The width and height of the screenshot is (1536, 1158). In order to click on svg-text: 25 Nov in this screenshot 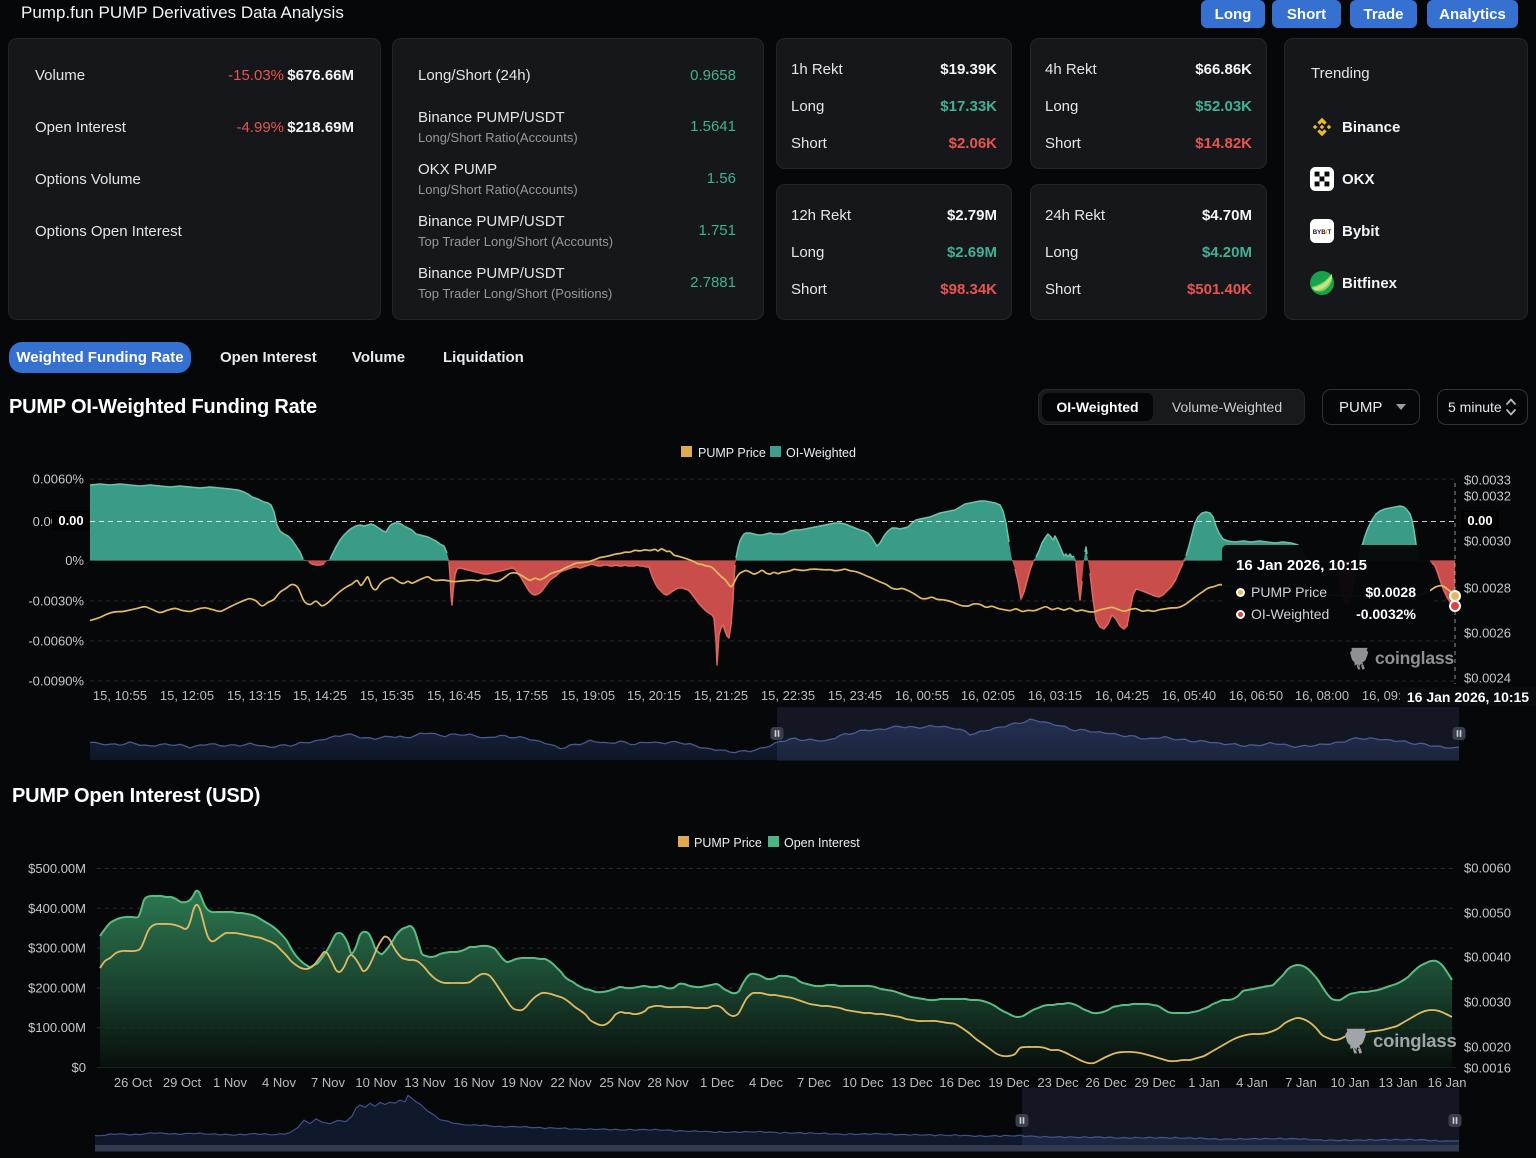, I will do `click(620, 1082)`.